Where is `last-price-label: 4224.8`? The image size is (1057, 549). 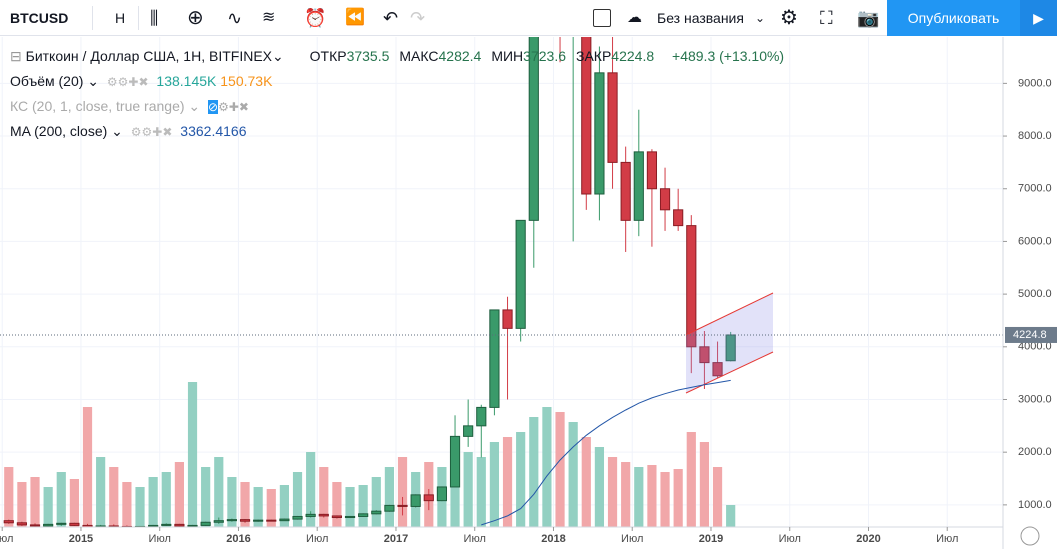 last-price-label: 4224.8 is located at coordinates (1030, 335).